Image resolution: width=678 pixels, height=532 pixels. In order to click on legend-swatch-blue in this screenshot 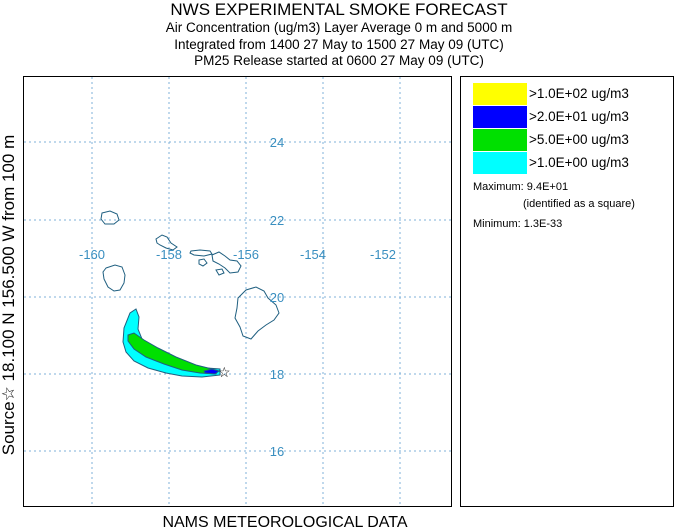, I will do `click(500, 117)`.